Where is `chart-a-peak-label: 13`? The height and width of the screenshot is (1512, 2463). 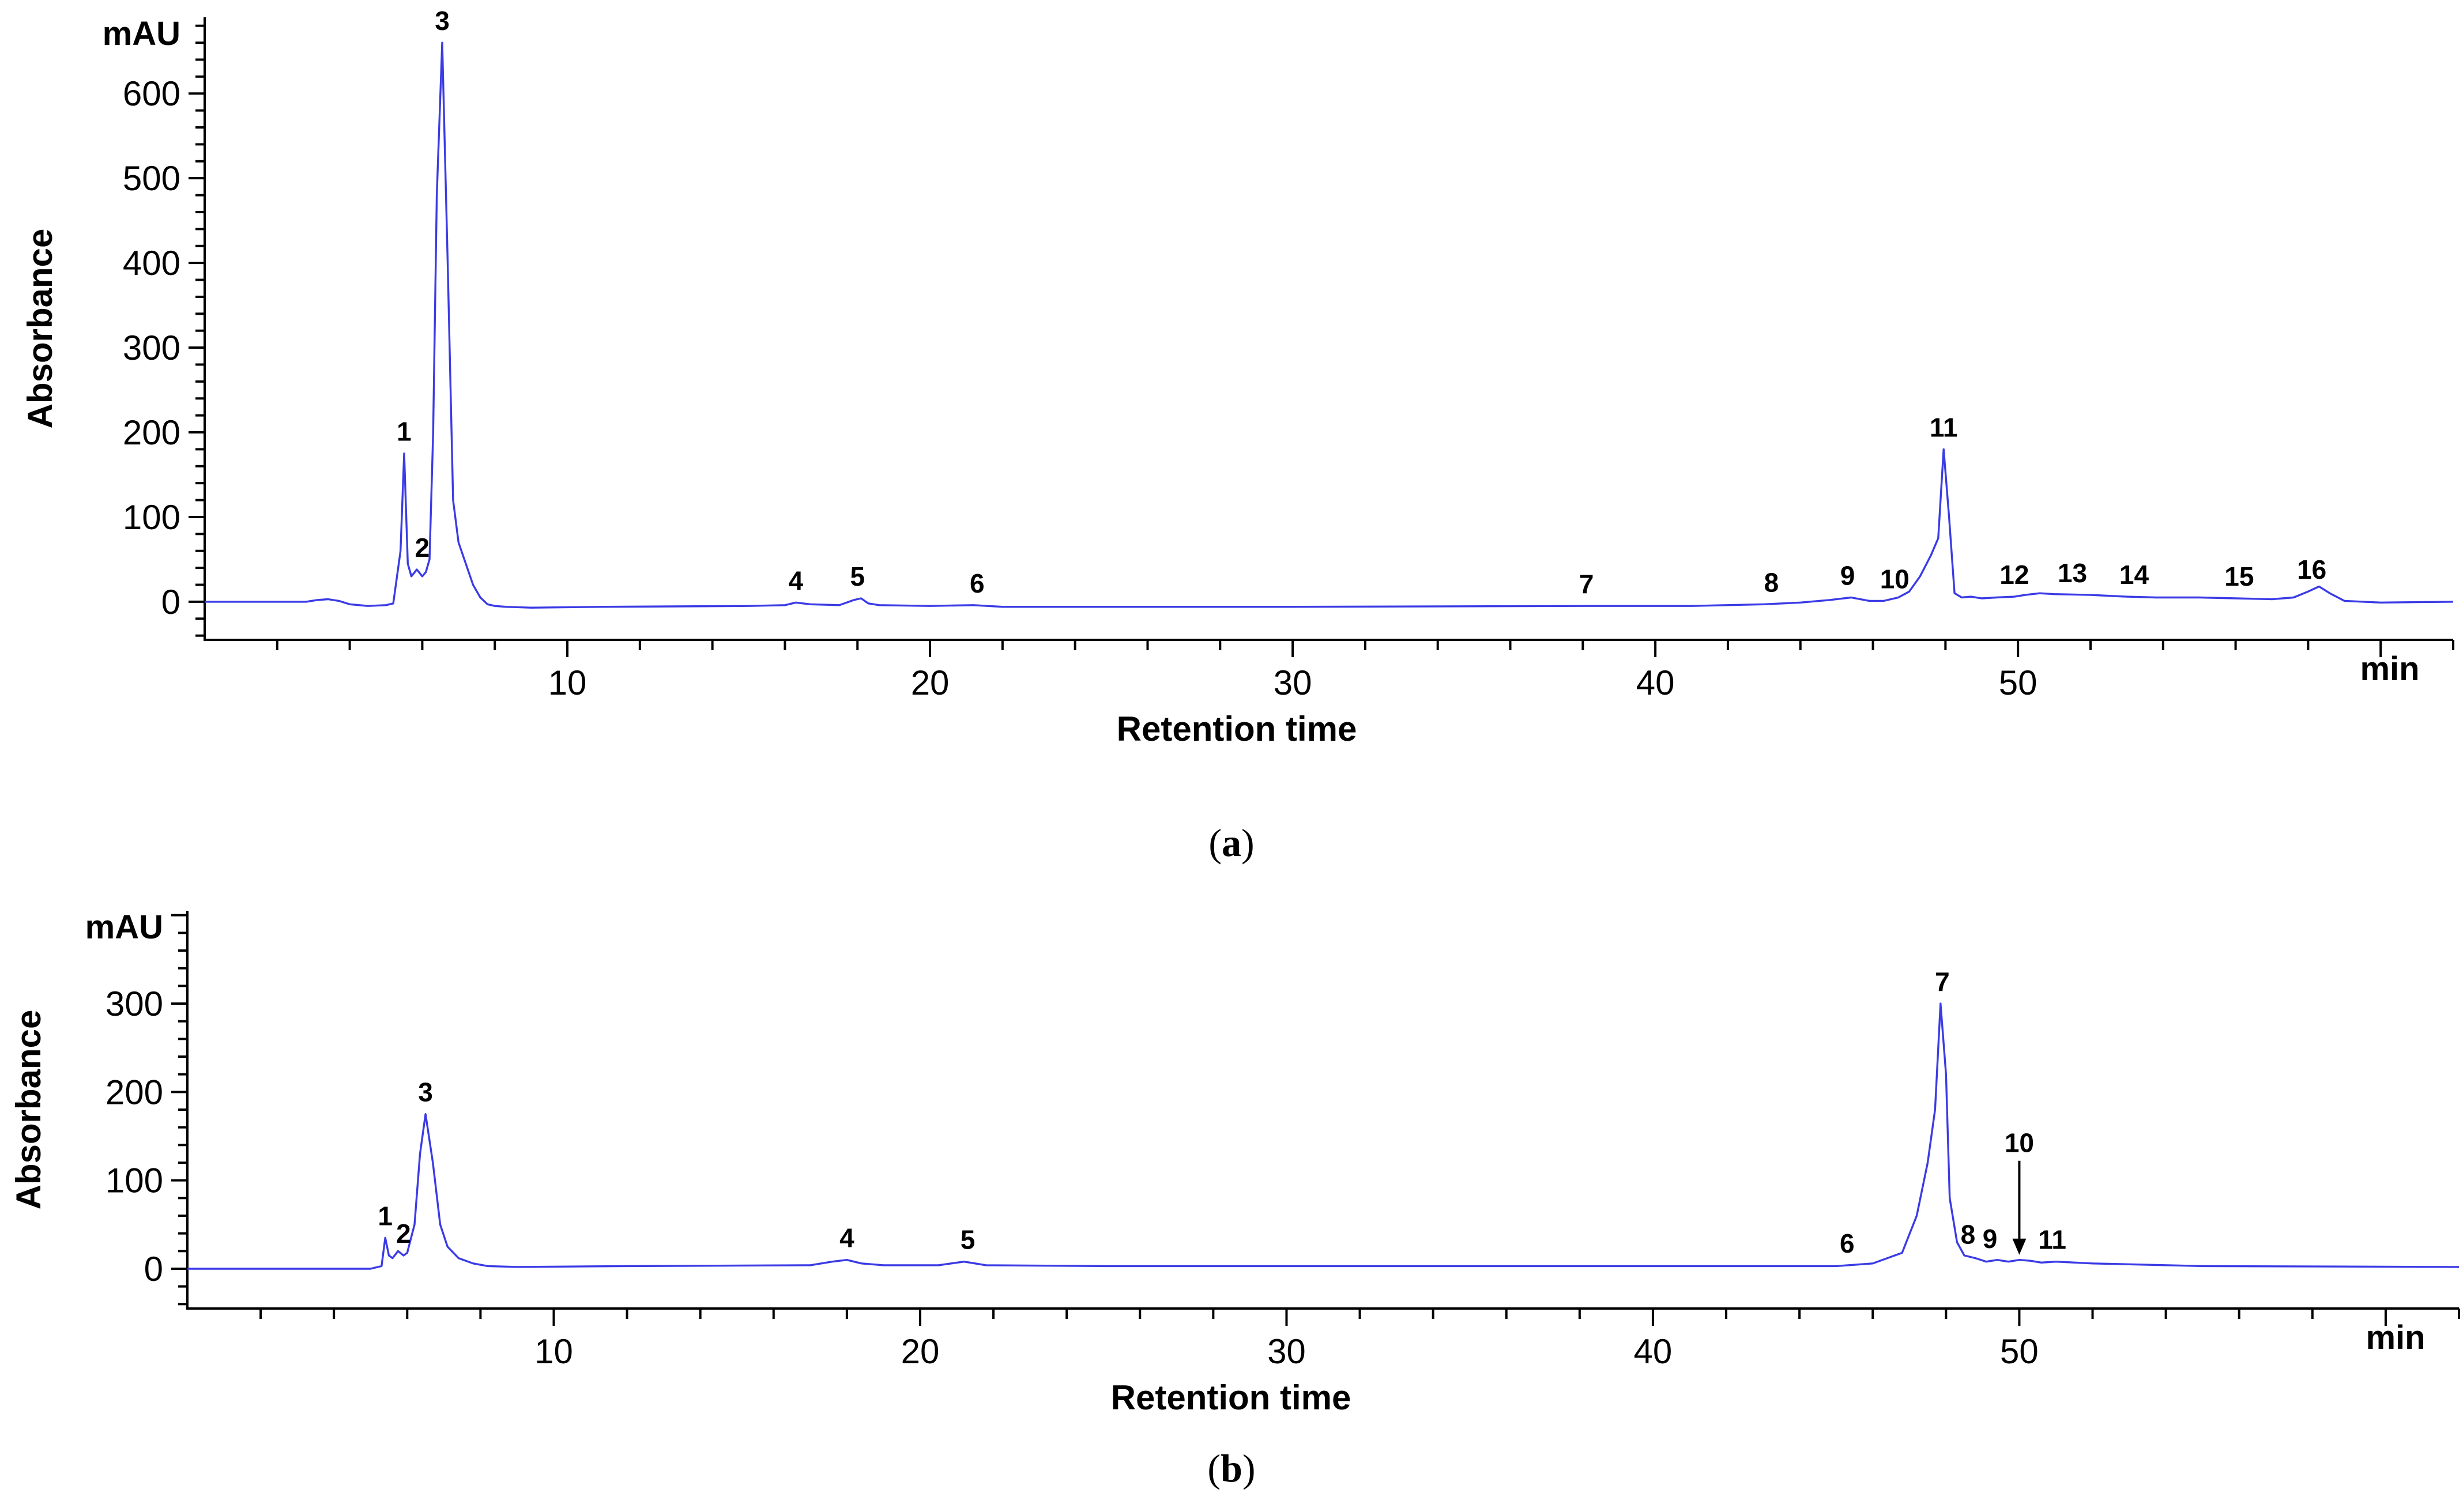 chart-a-peak-label: 13 is located at coordinates (2072, 573).